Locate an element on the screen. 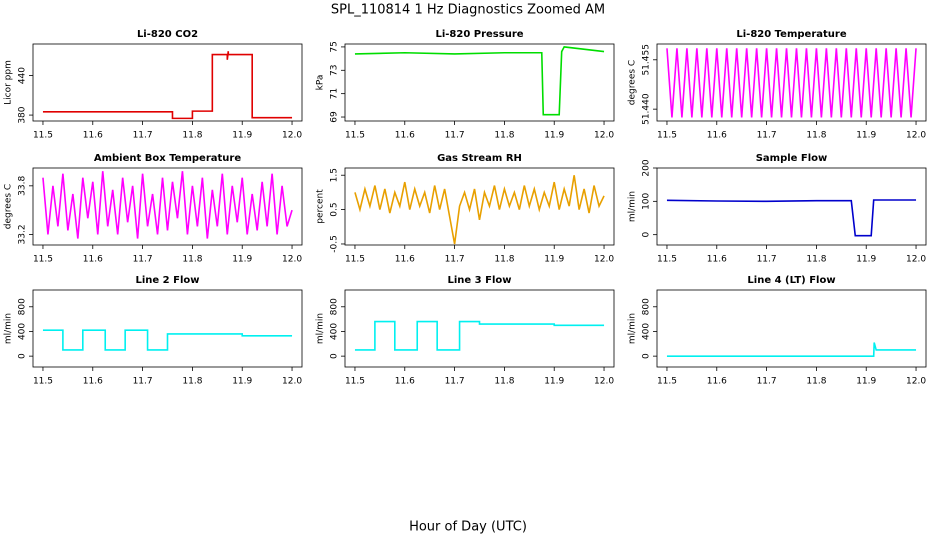 Image resolution: width=936 pixels, height=540 pixels. y-tick-label: 1.5 is located at coordinates (335, 175).